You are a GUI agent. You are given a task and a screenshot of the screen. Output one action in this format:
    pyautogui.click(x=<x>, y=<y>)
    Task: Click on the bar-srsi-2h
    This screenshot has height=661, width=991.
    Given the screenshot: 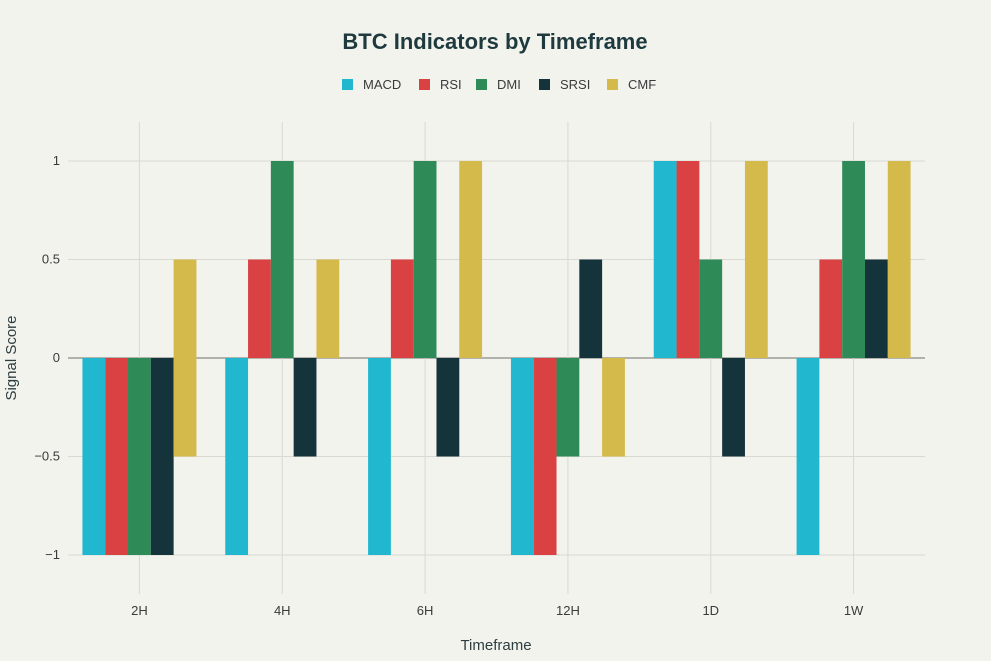 What is the action you would take?
    pyautogui.click(x=162, y=456)
    